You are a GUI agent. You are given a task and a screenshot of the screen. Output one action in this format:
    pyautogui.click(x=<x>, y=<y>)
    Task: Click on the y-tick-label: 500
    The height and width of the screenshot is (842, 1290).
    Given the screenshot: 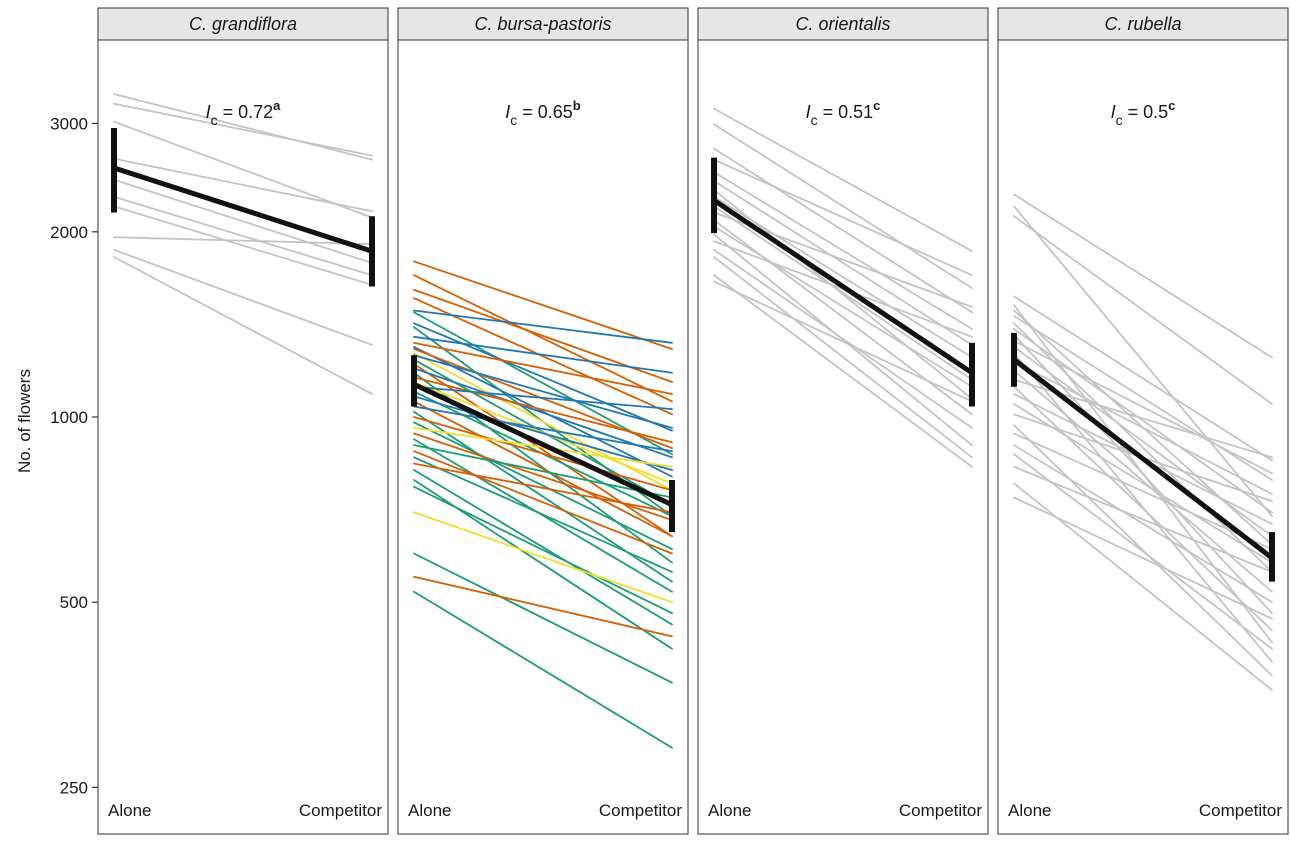 What is the action you would take?
    pyautogui.click(x=74, y=602)
    